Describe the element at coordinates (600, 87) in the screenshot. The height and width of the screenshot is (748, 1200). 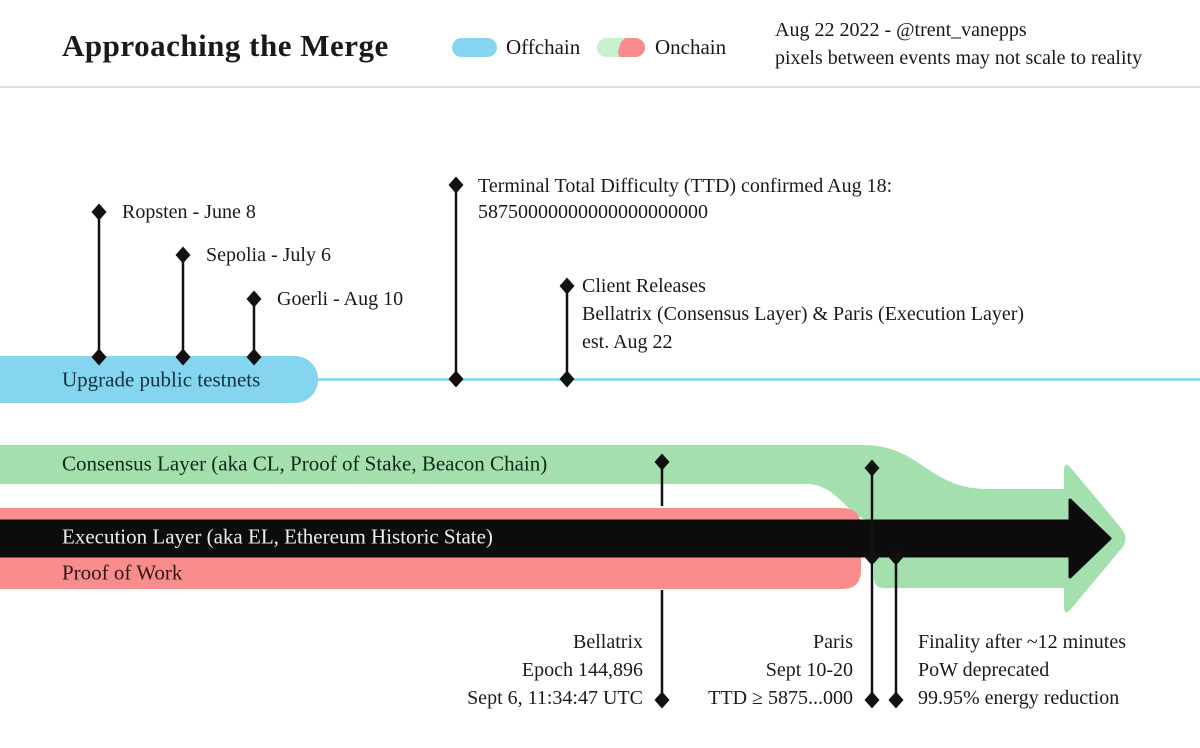
I see `header-divider` at that location.